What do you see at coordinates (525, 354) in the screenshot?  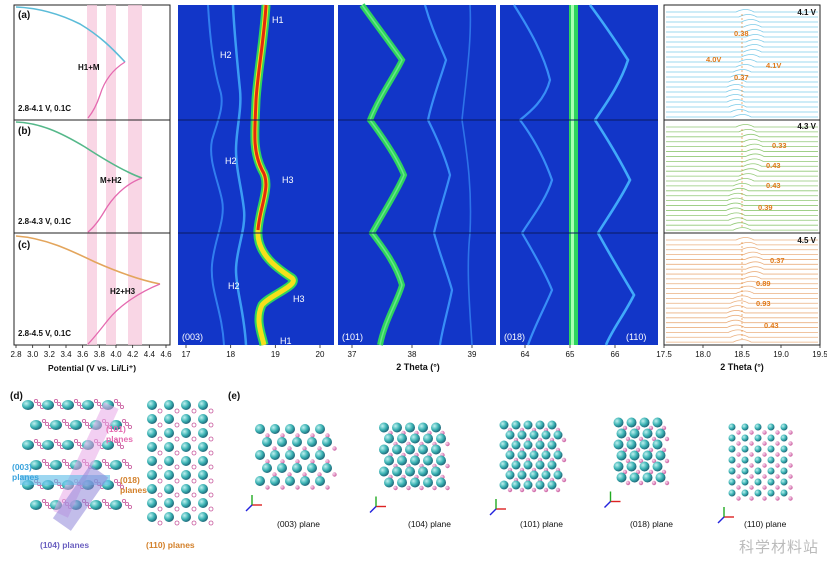 I see `tick-label: 64` at bounding box center [525, 354].